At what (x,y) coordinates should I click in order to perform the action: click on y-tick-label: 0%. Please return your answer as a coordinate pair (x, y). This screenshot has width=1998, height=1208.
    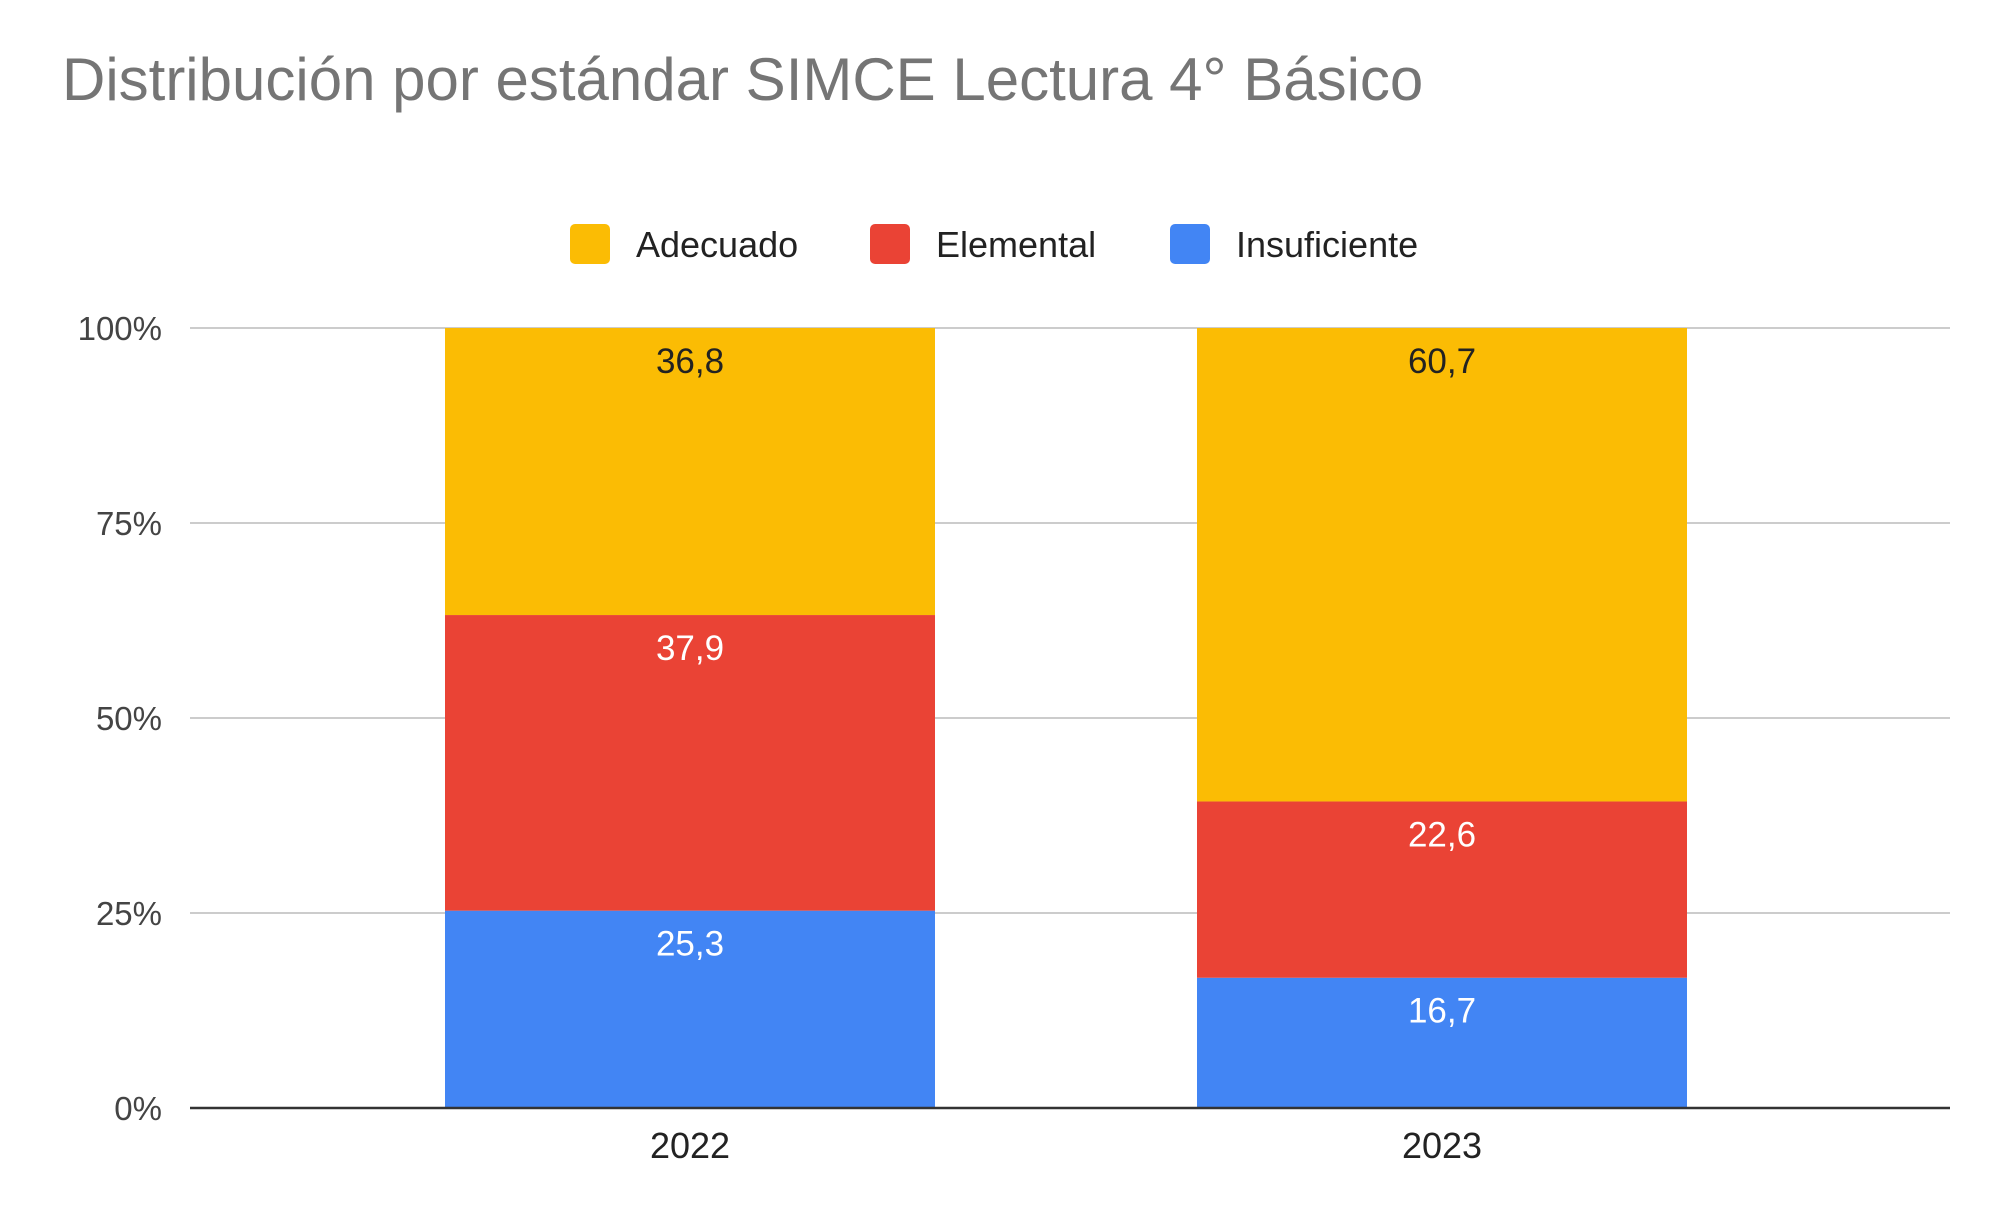
    Looking at the image, I should click on (138, 1108).